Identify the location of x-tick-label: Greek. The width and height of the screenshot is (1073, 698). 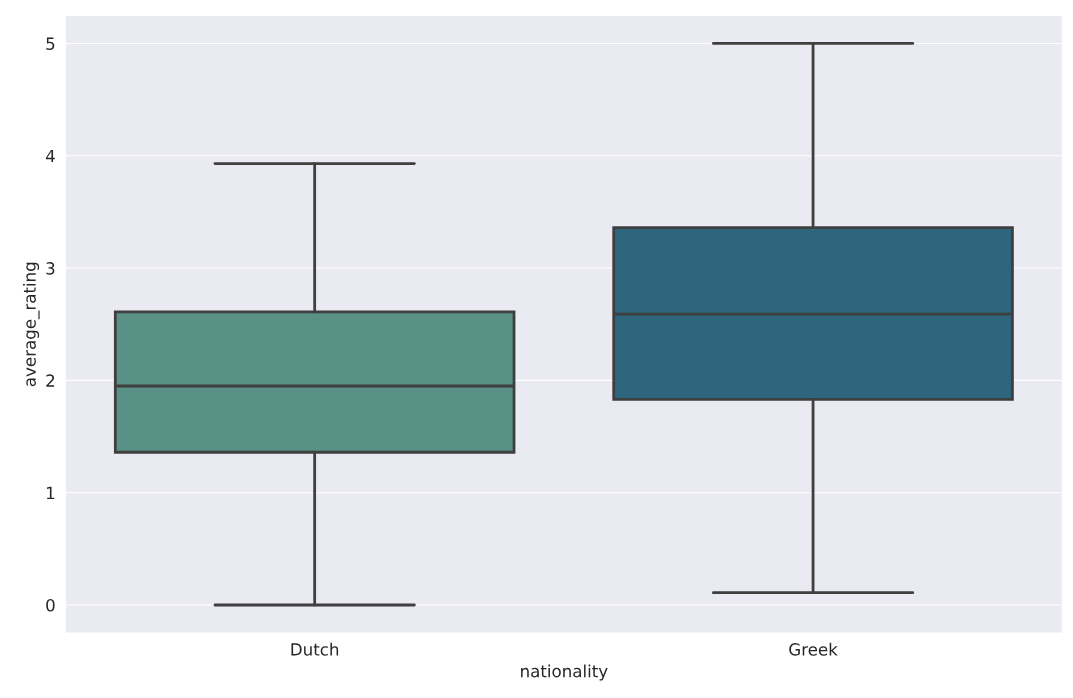
(813, 649).